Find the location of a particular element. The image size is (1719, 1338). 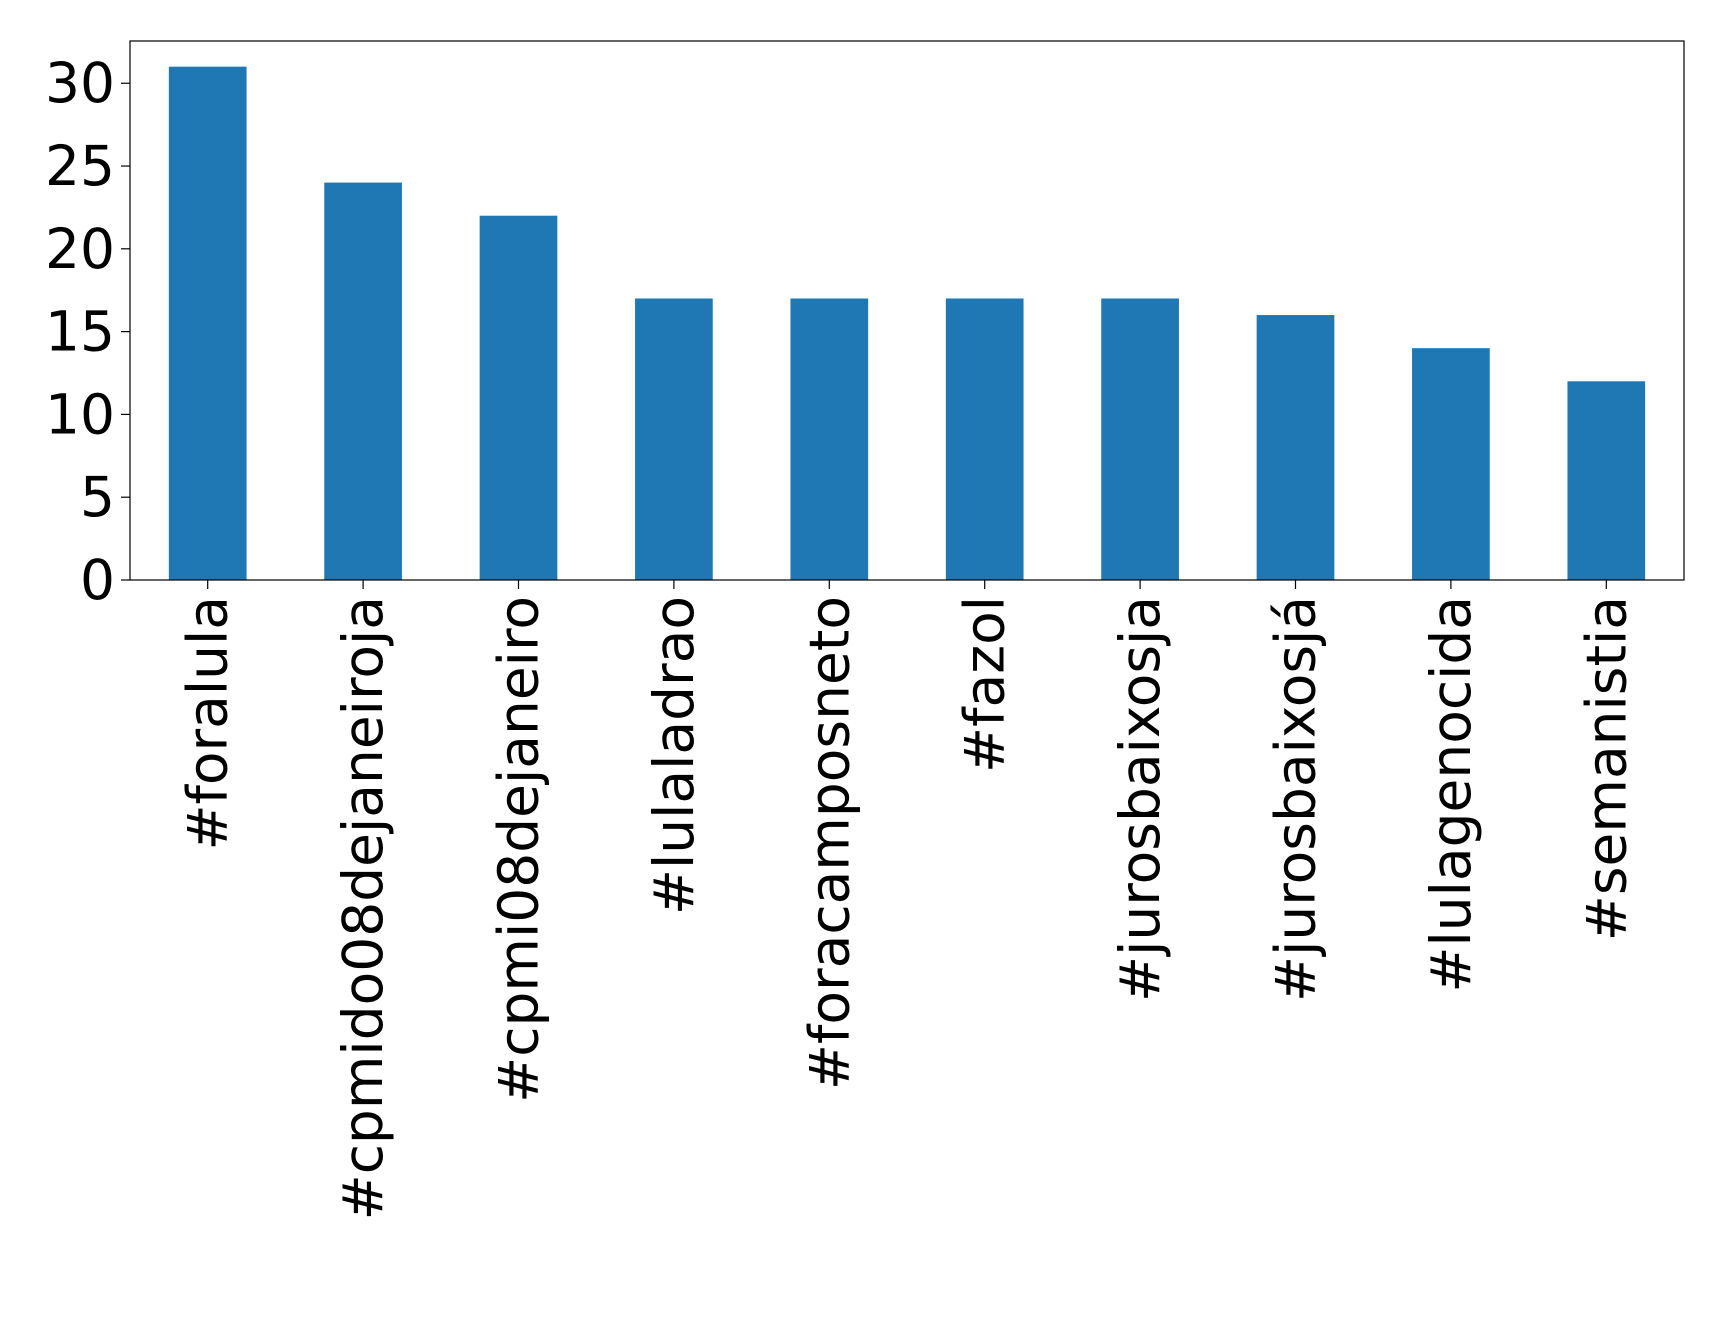

x-tick-label: #foracamposneto is located at coordinates (829, 843).